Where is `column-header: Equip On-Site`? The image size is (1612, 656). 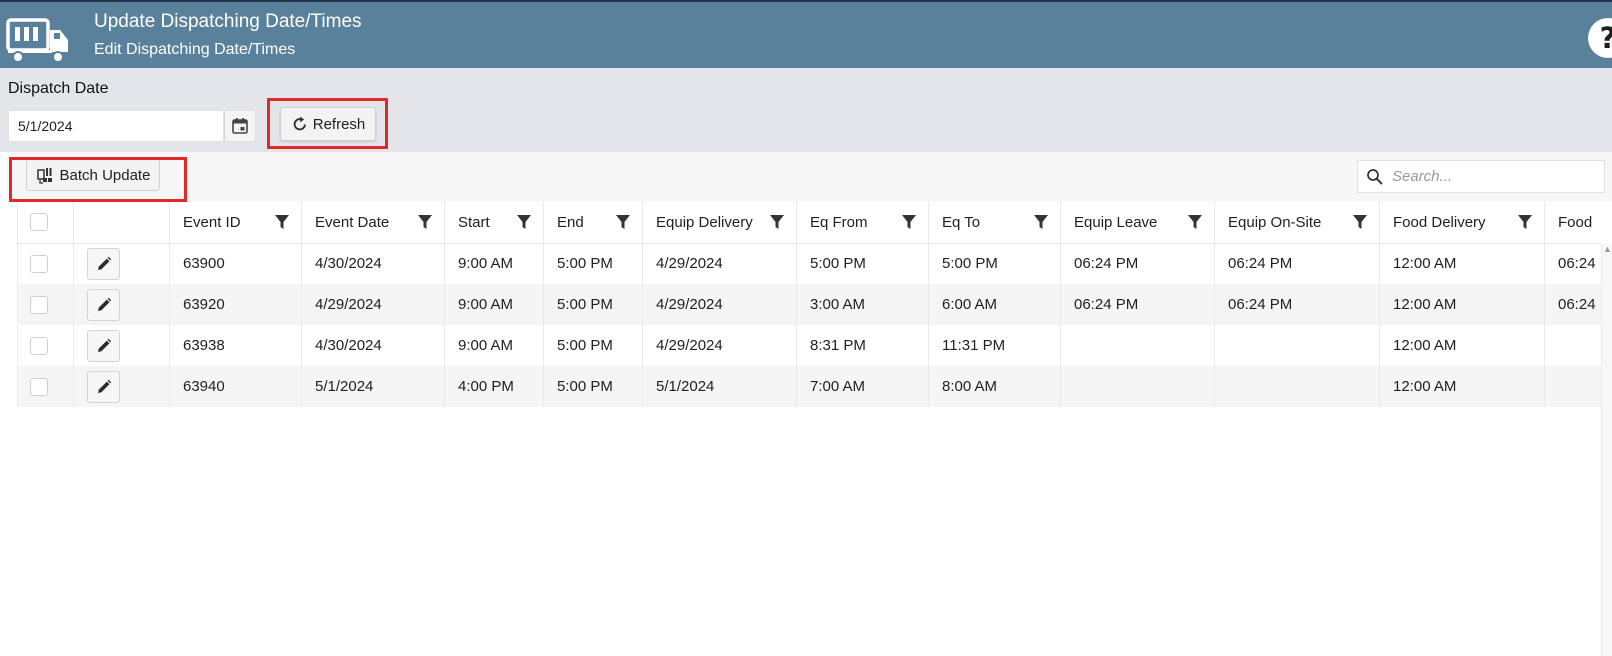 column-header: Equip On-Site is located at coordinates (1297, 223).